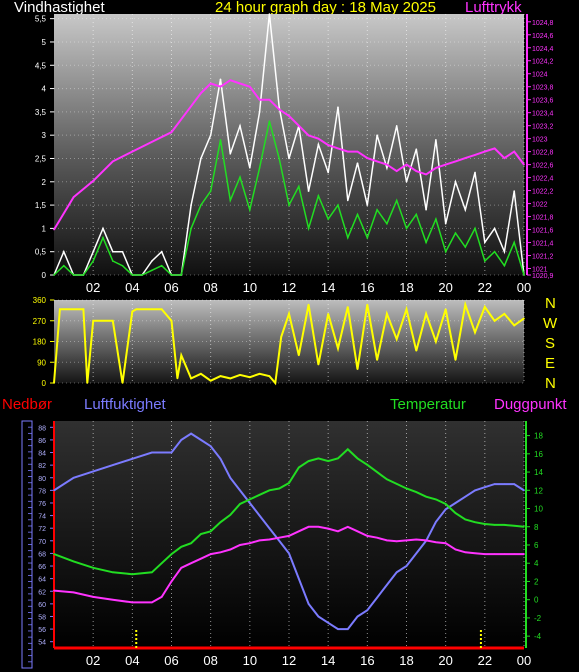  I want to click on pressure-tick-label: 1022,8, so click(543, 153).